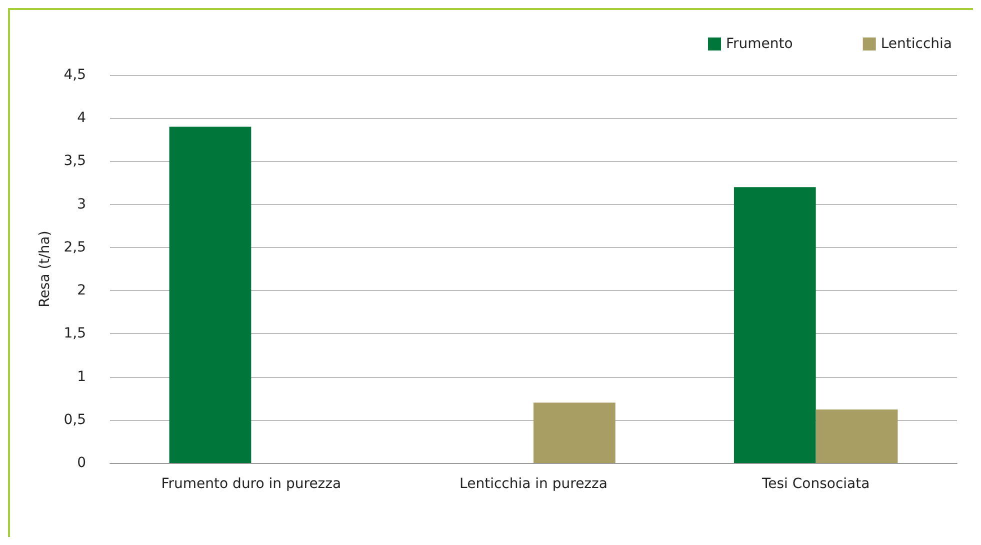 The height and width of the screenshot is (545, 981). I want to click on y-tick-label: 0, so click(81, 463).